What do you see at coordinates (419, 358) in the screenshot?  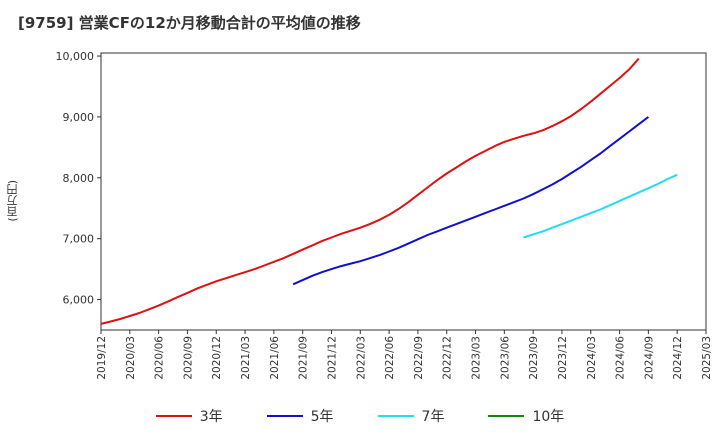 I see `x-tick-label: 2022/09` at bounding box center [419, 358].